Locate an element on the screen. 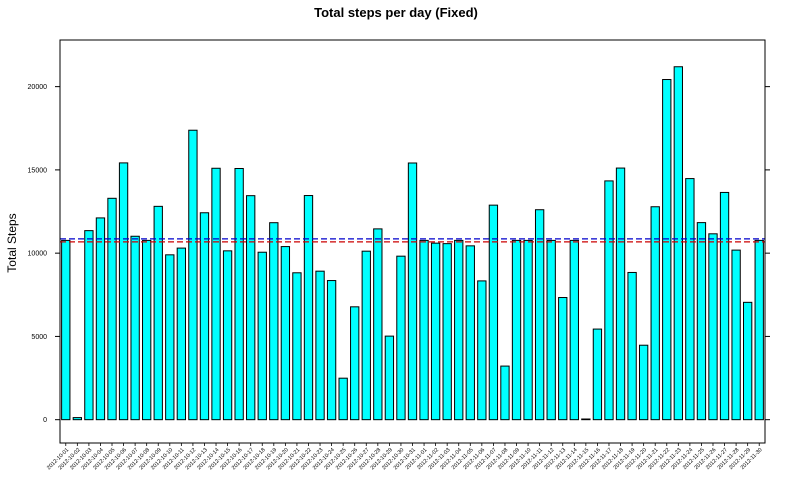 The image size is (792, 504). y-tick-label: 15000 is located at coordinates (38, 170).